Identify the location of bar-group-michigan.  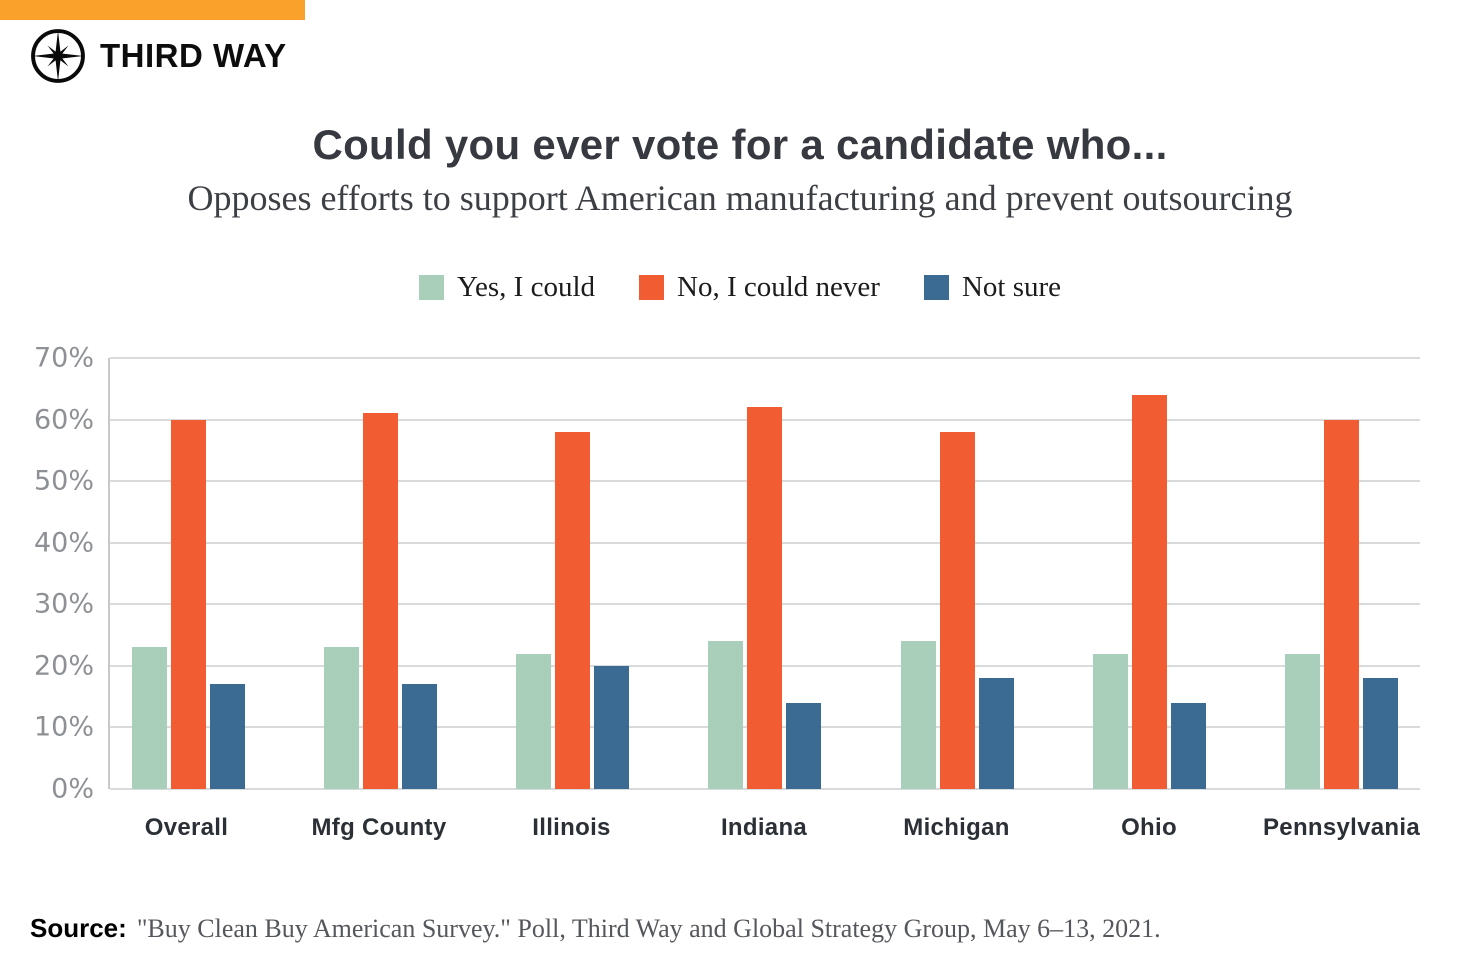
(957, 573).